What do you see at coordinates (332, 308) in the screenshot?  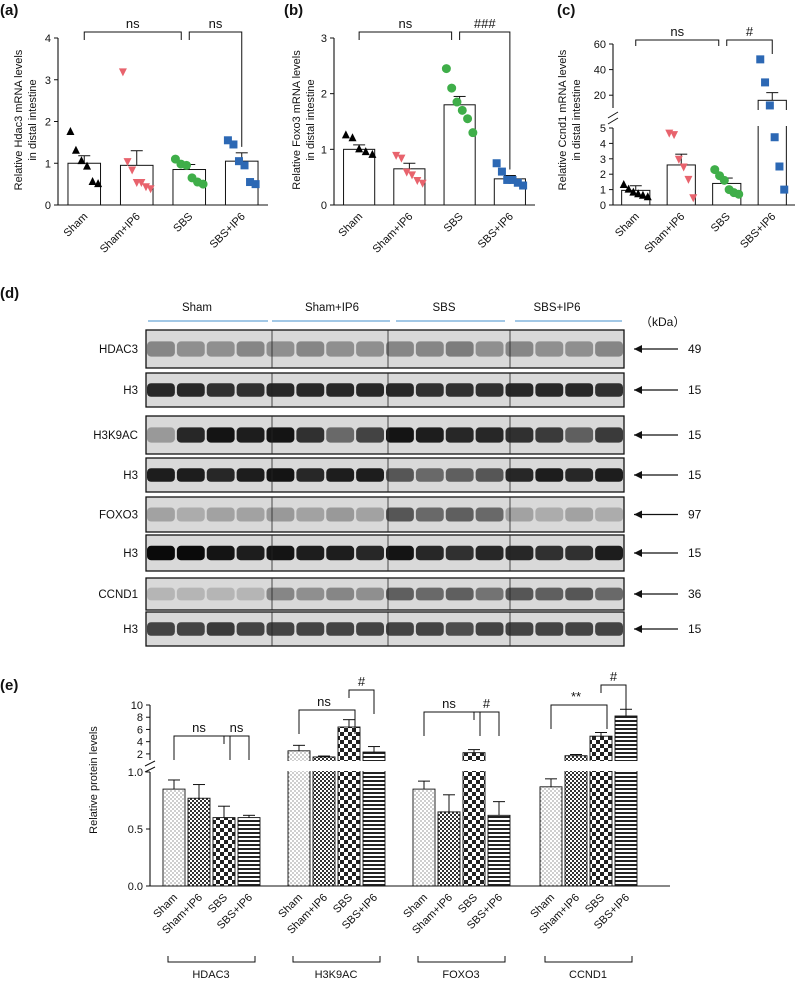 I see `wb-group-sham-ip6: Sham+IP6` at bounding box center [332, 308].